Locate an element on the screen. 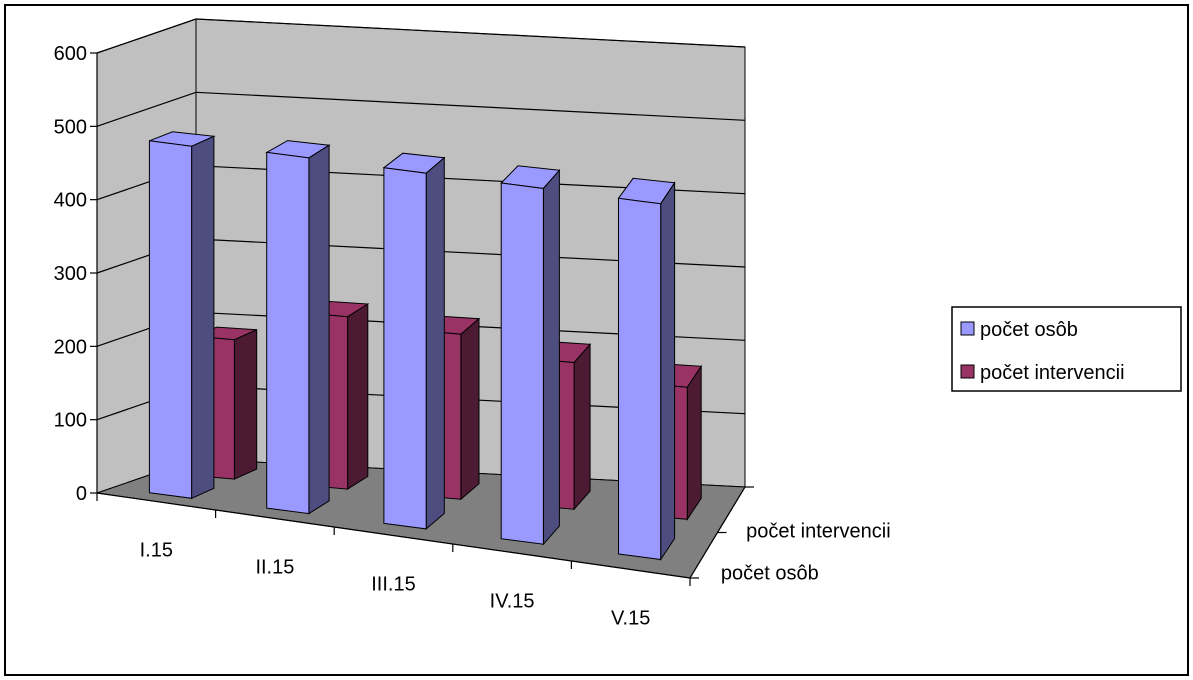 Image resolution: width=1193 pixels, height=680 pixels. legend-box is located at coordinates (1066, 349).